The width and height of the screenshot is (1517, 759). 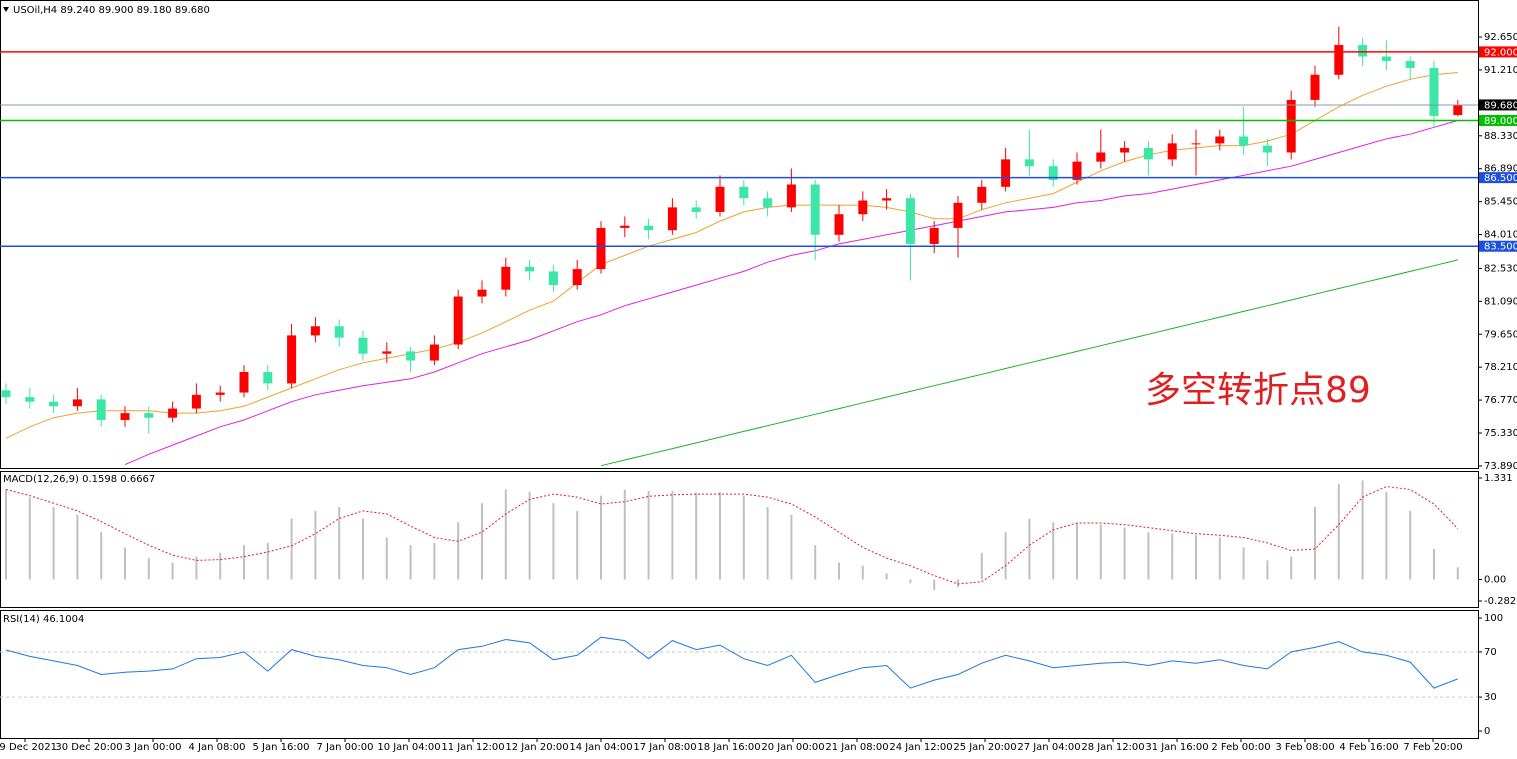 I want to click on collapse-icon, so click(x=6, y=9).